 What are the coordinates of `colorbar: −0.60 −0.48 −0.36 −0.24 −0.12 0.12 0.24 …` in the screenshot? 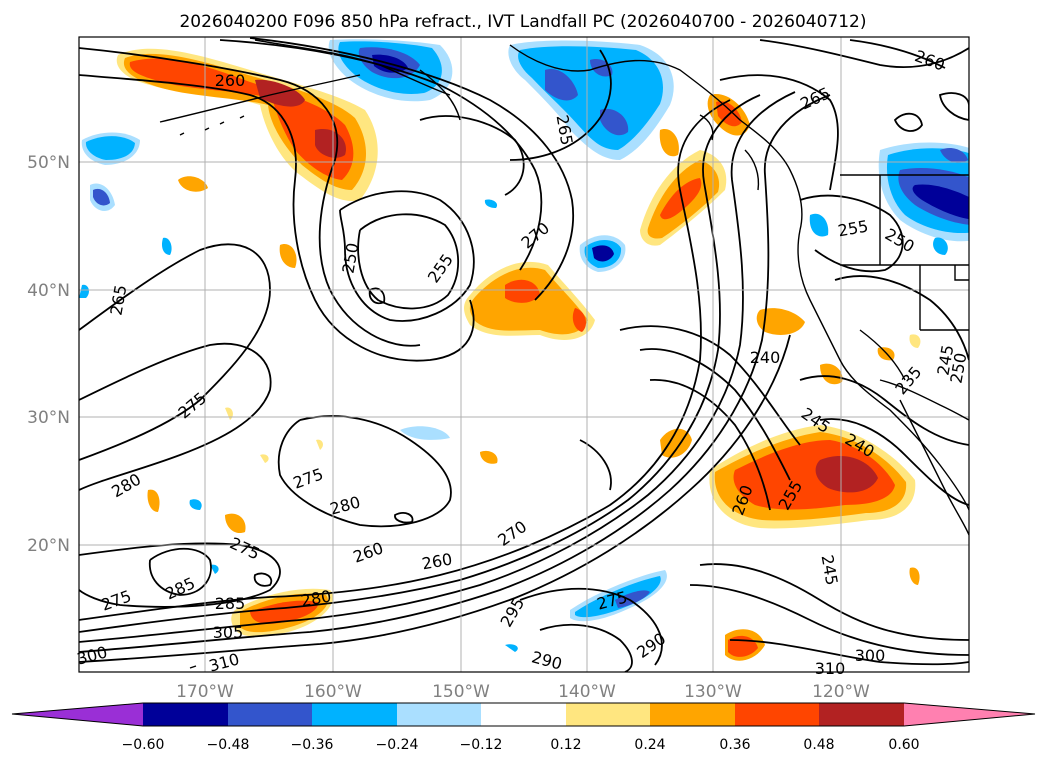 It's located at (523, 727).